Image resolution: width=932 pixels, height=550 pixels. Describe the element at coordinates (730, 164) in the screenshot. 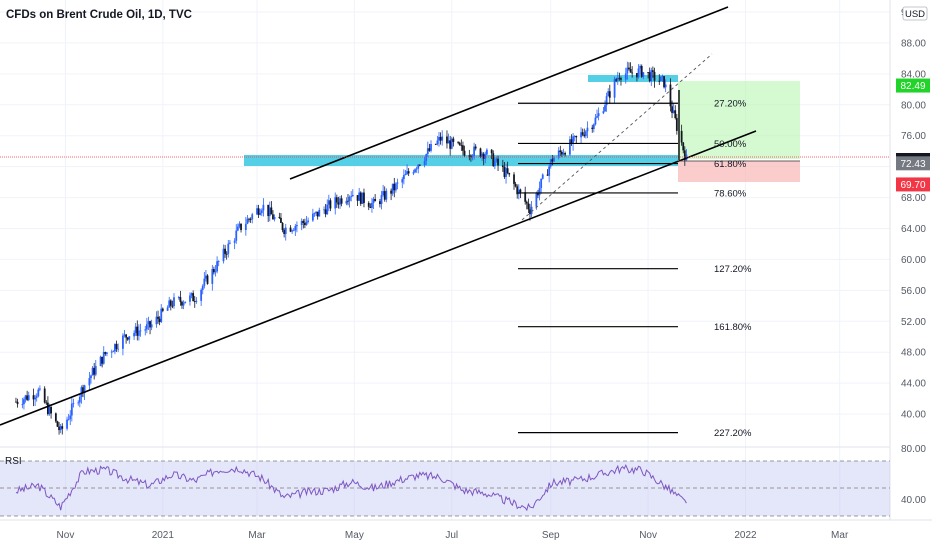

I see `fib-label: 61.80%` at that location.